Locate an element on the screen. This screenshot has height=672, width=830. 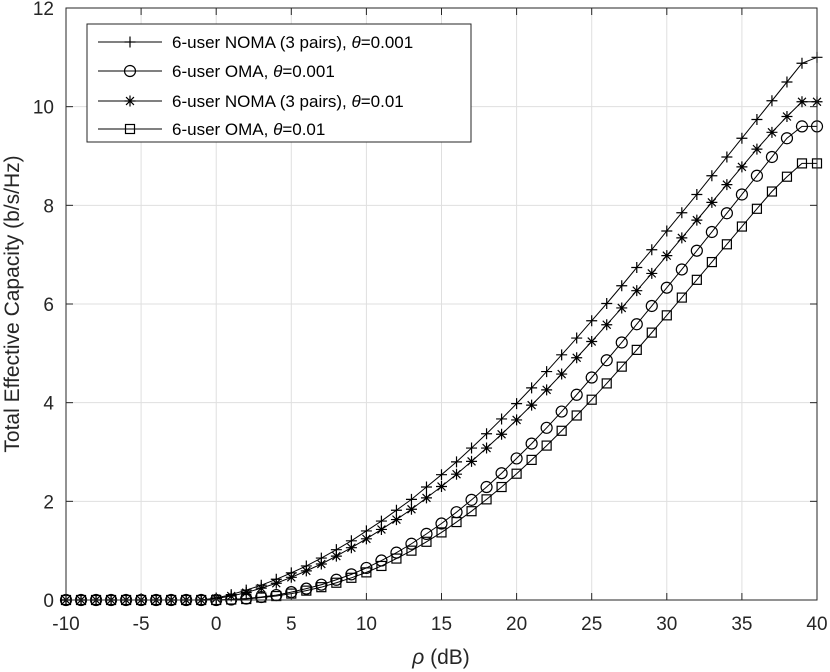
x-tick-label: 40 is located at coordinates (816, 624).